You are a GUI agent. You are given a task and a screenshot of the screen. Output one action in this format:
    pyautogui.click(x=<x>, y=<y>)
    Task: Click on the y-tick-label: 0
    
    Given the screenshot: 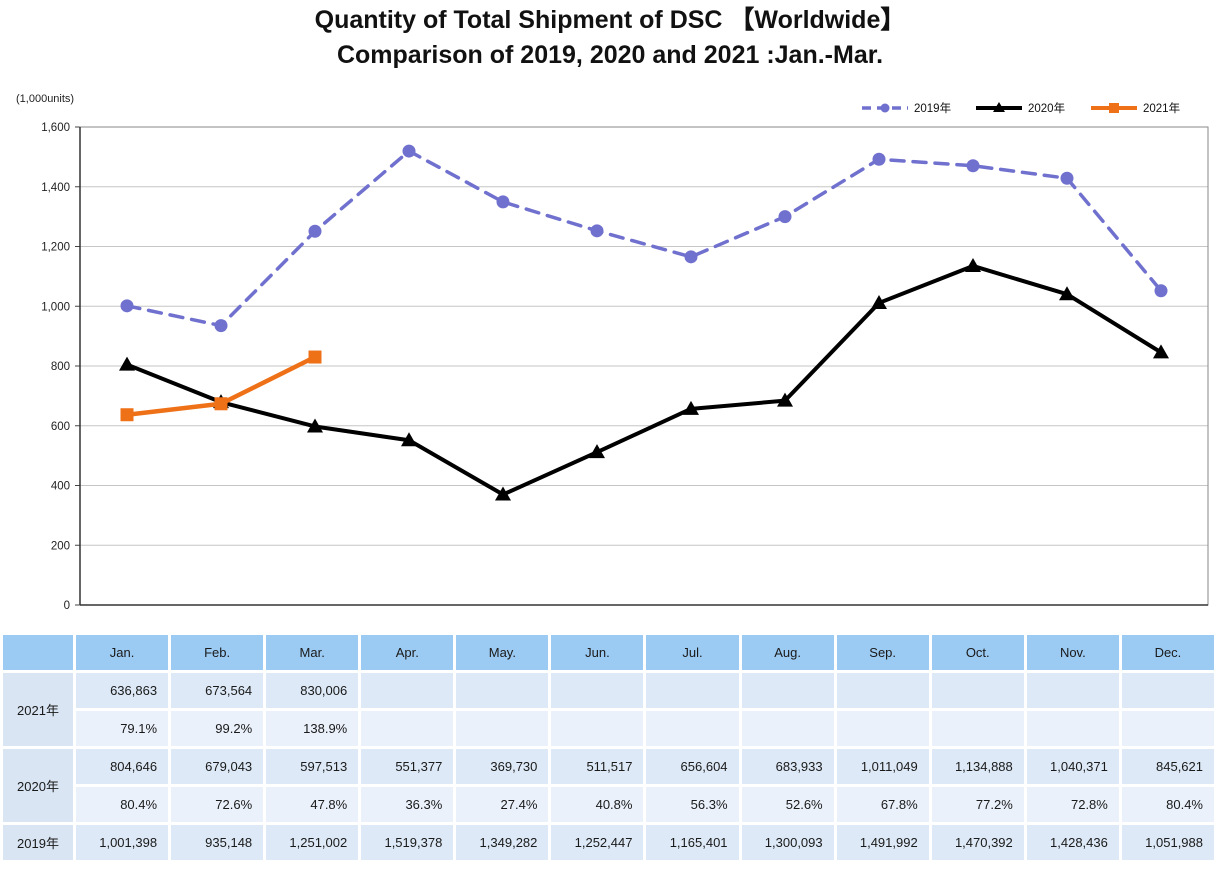 What is the action you would take?
    pyautogui.click(x=67, y=606)
    